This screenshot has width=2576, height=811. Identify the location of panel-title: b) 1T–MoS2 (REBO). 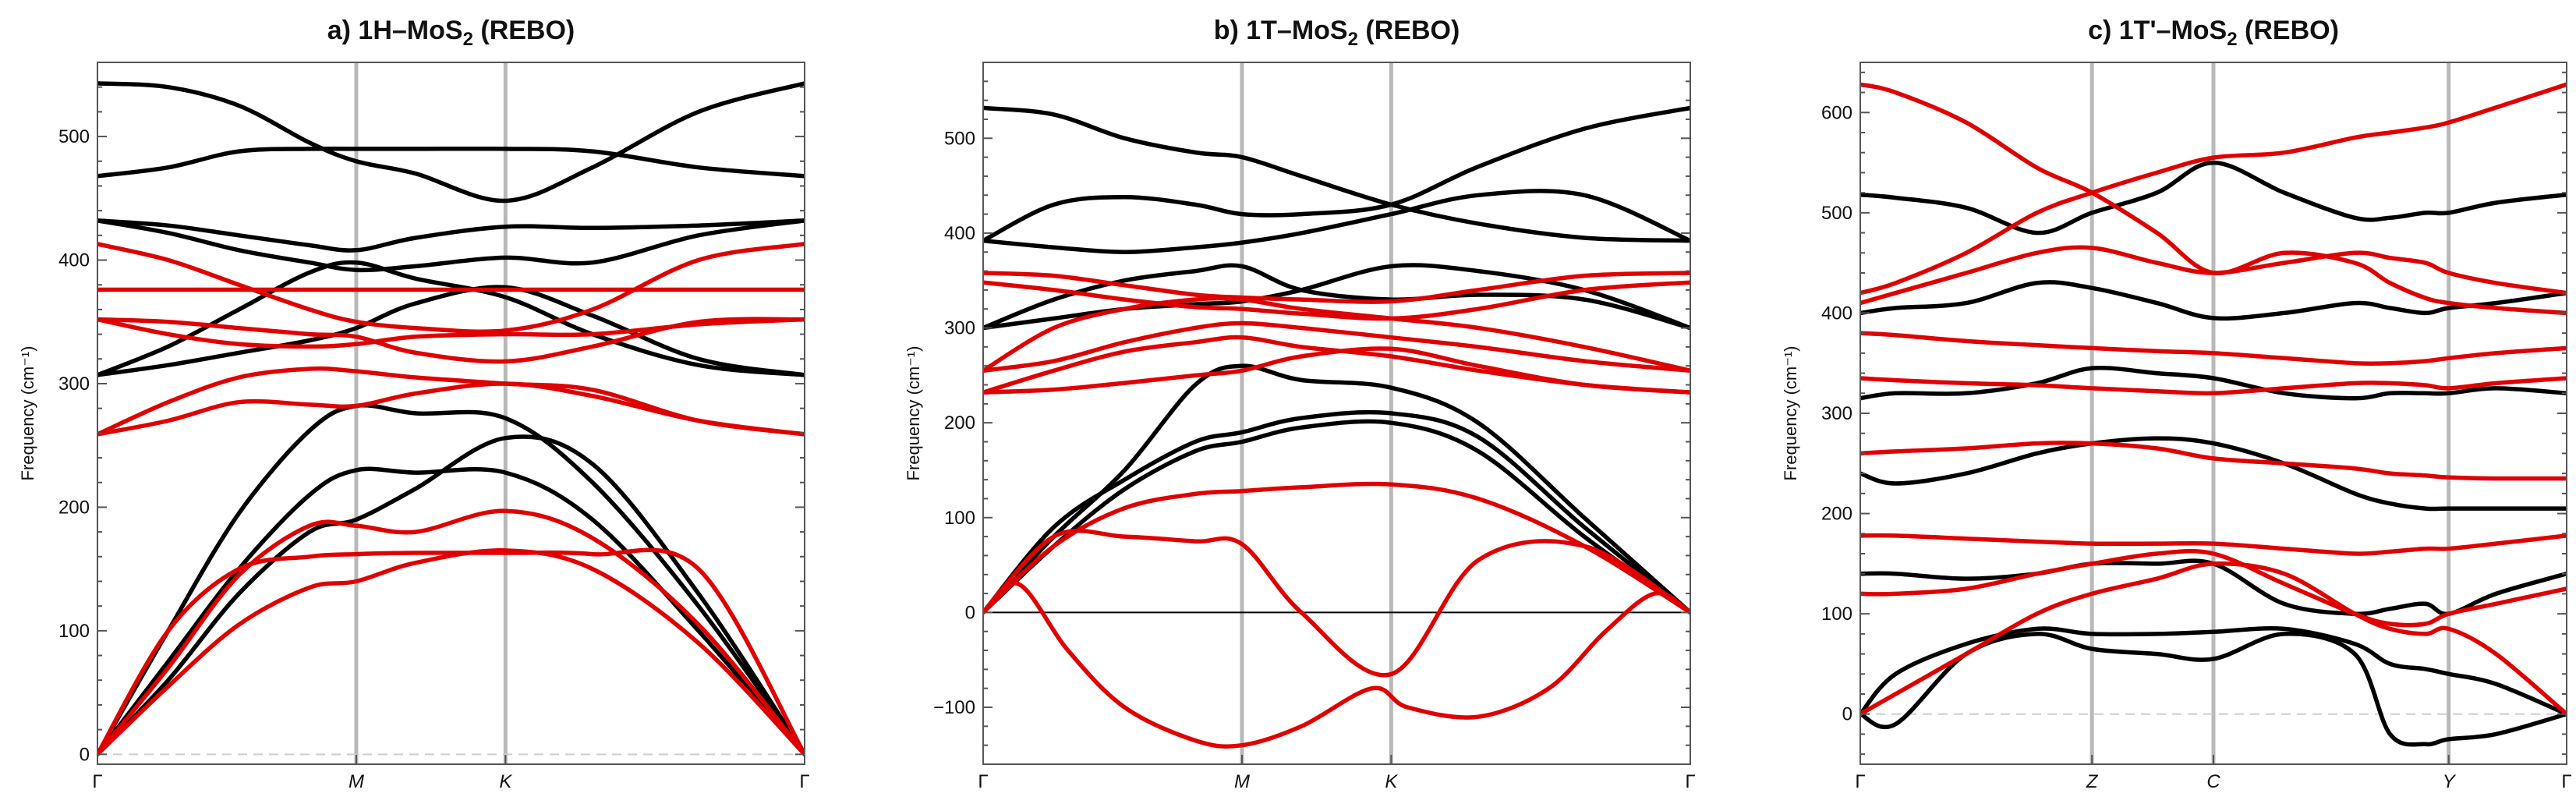
(1337, 33).